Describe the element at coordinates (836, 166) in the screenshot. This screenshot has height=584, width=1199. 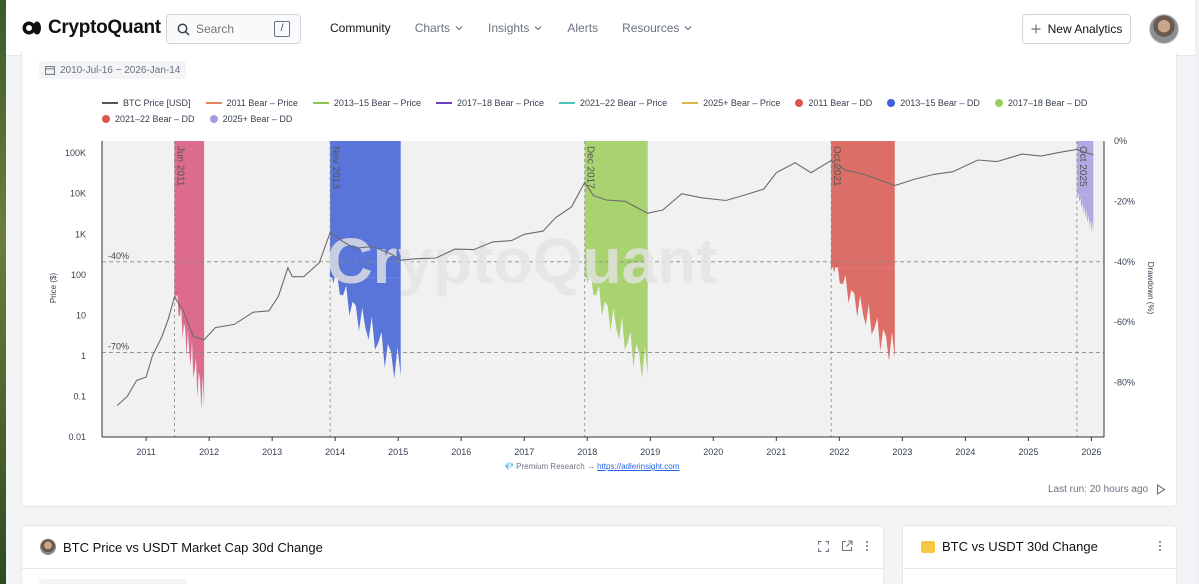
I see `event-label: Oct 2021` at that location.